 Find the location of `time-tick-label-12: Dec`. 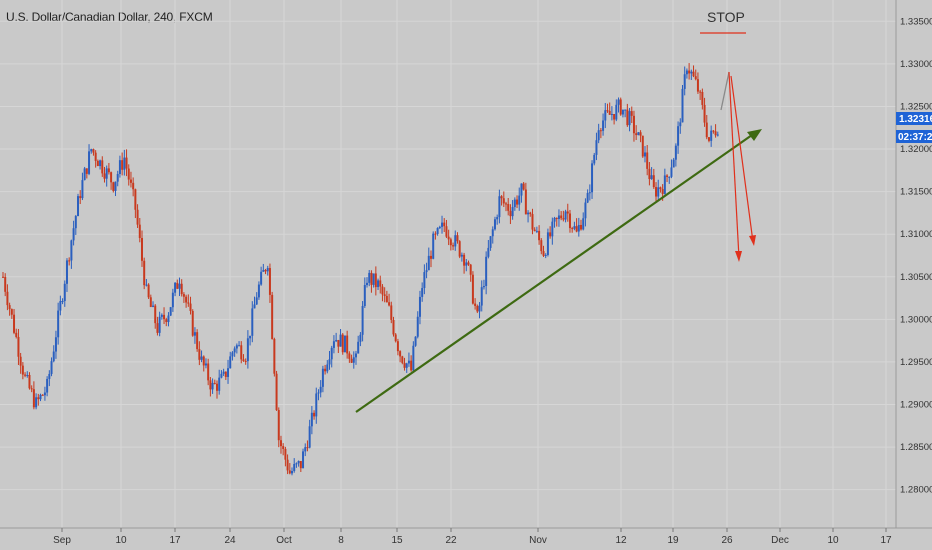

time-tick-label-12: Dec is located at coordinates (780, 540).